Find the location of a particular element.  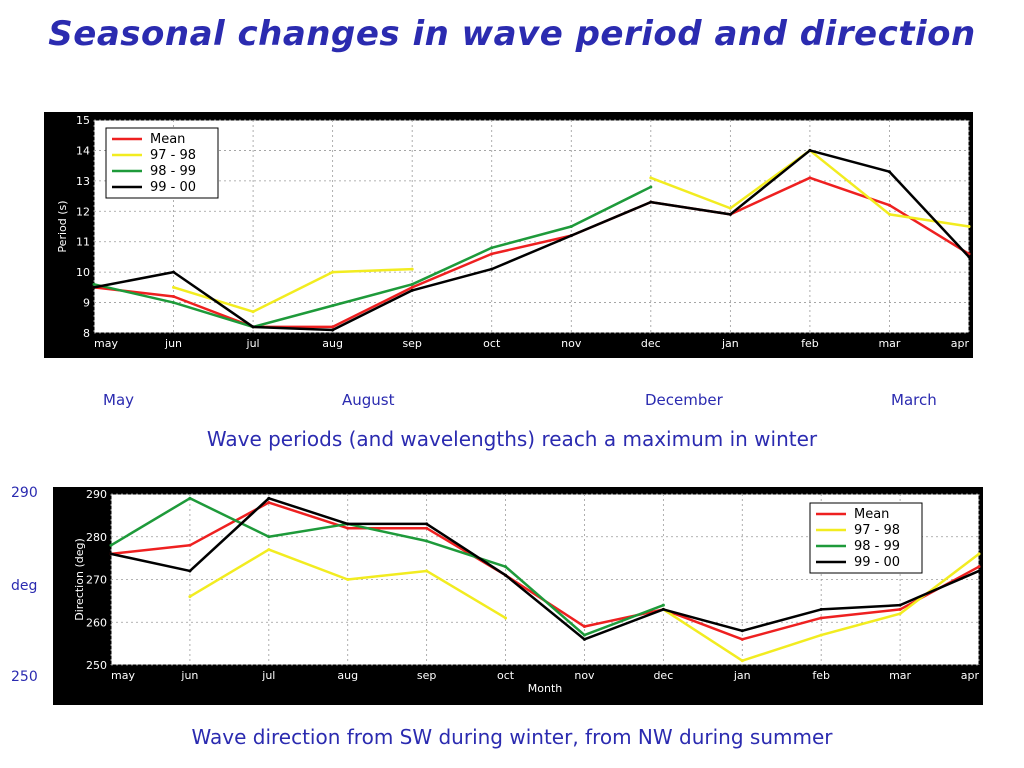

direction-legend-label: 99 - 00 is located at coordinates (877, 562).